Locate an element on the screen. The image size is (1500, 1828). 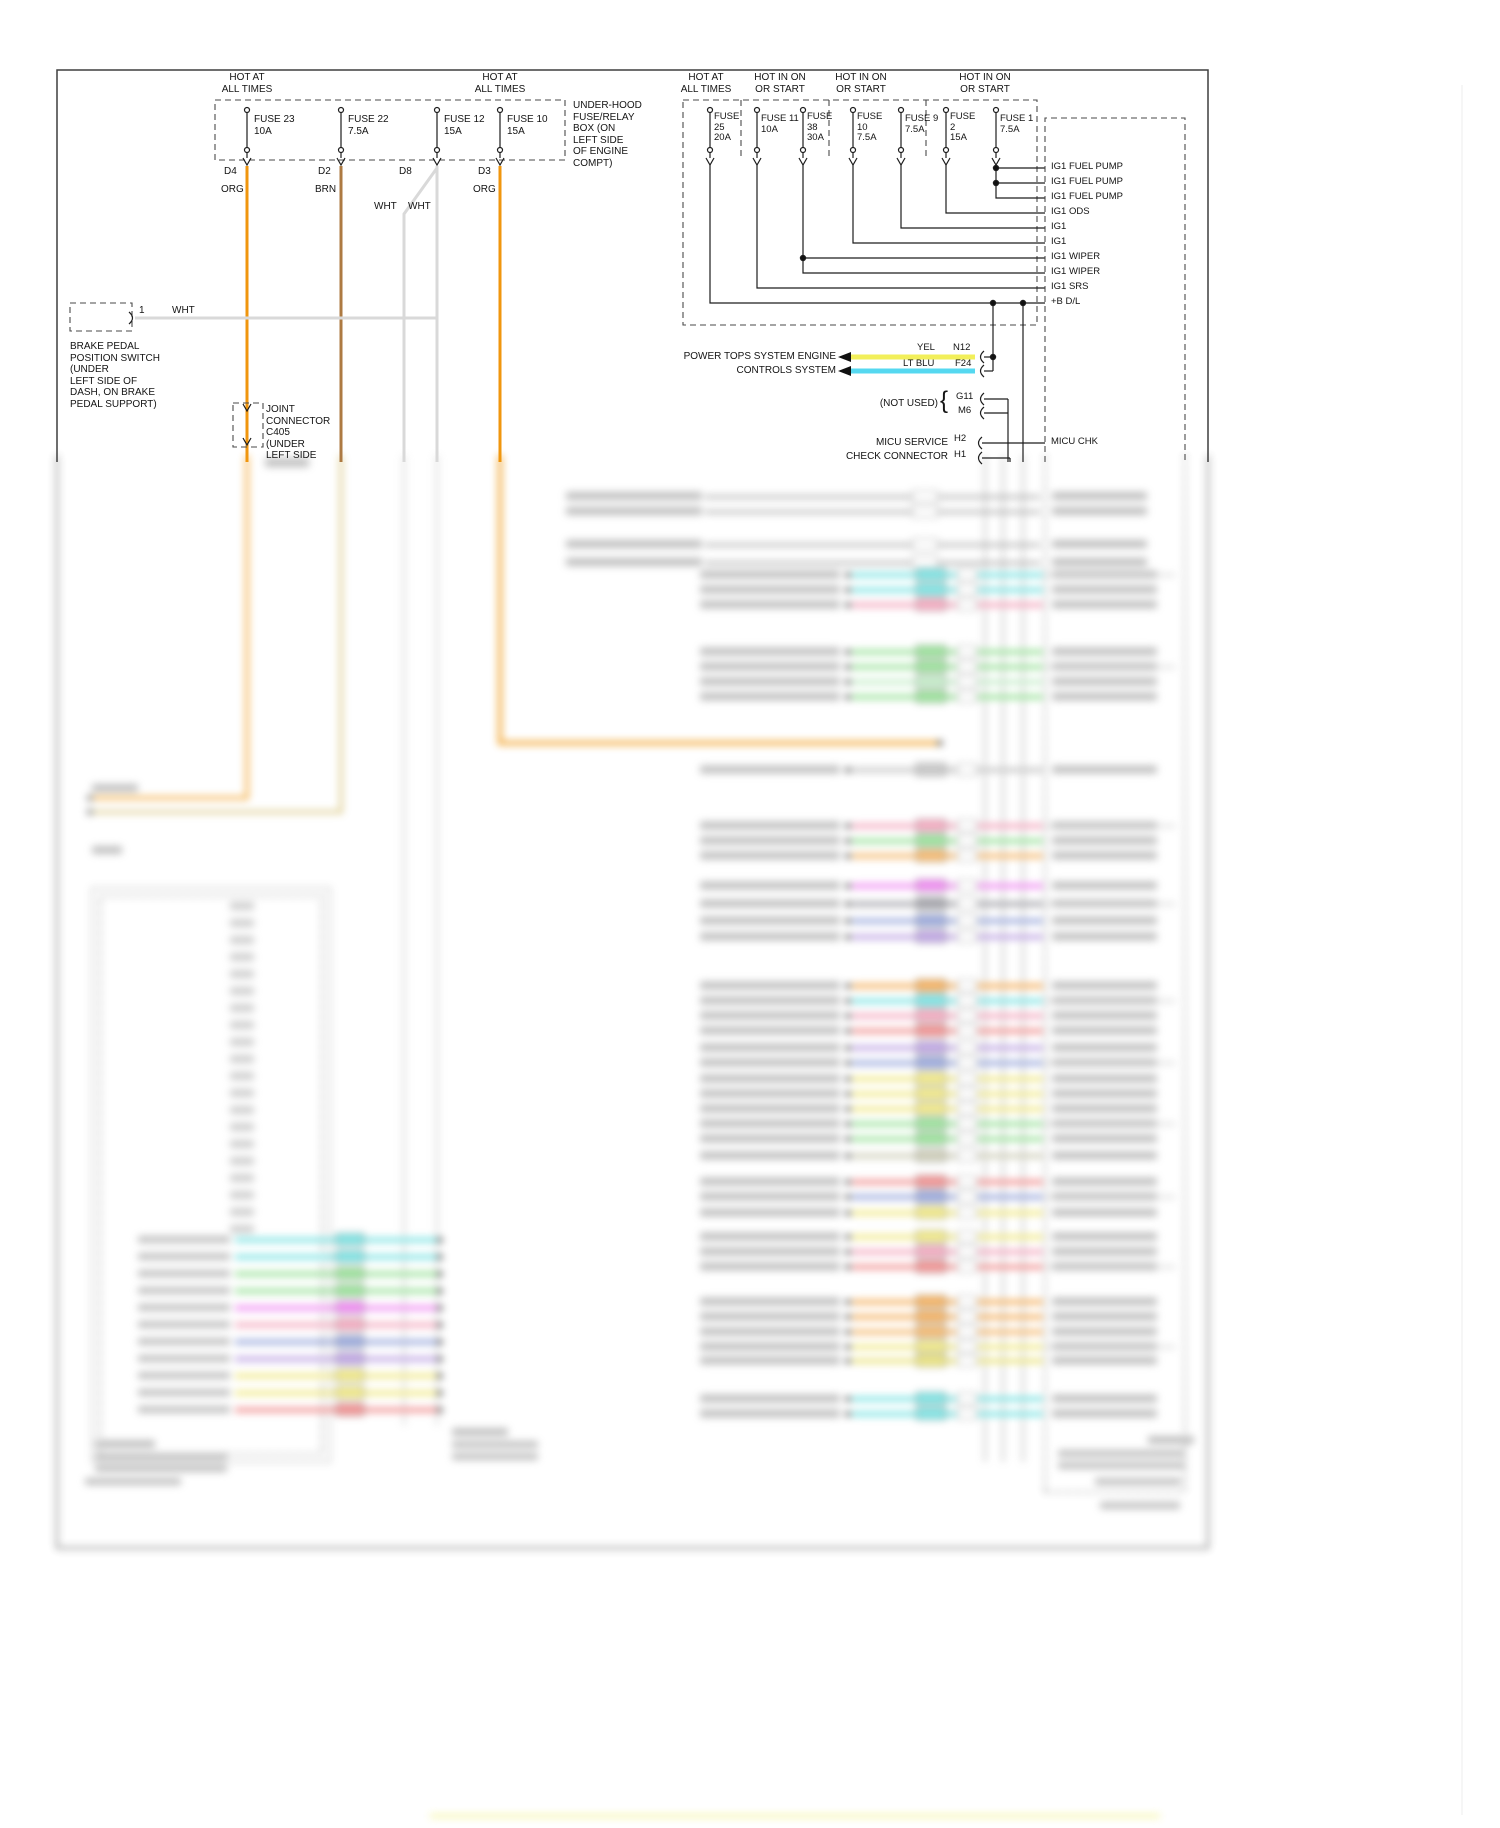
pin-label: N12 is located at coordinates (962, 347).